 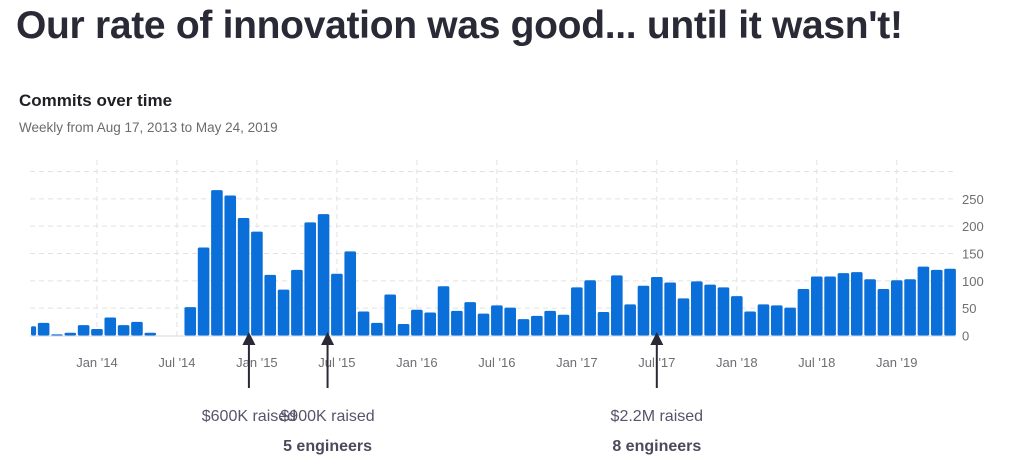 I want to click on x-tick-label: Jan '14, so click(x=97, y=362).